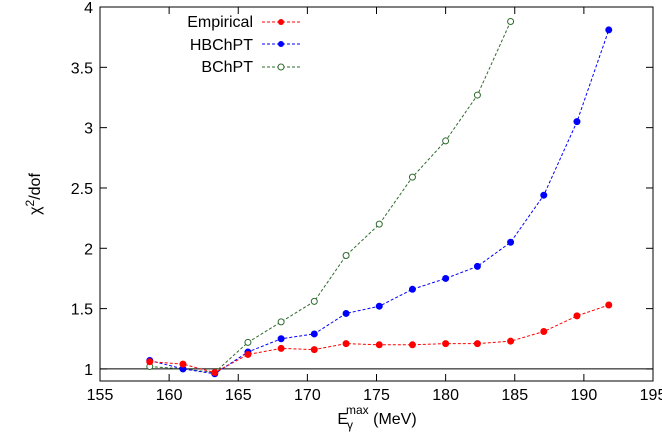  Describe the element at coordinates (220, 22) in the screenshot. I see `legend-label-empirical: Empirical` at that location.